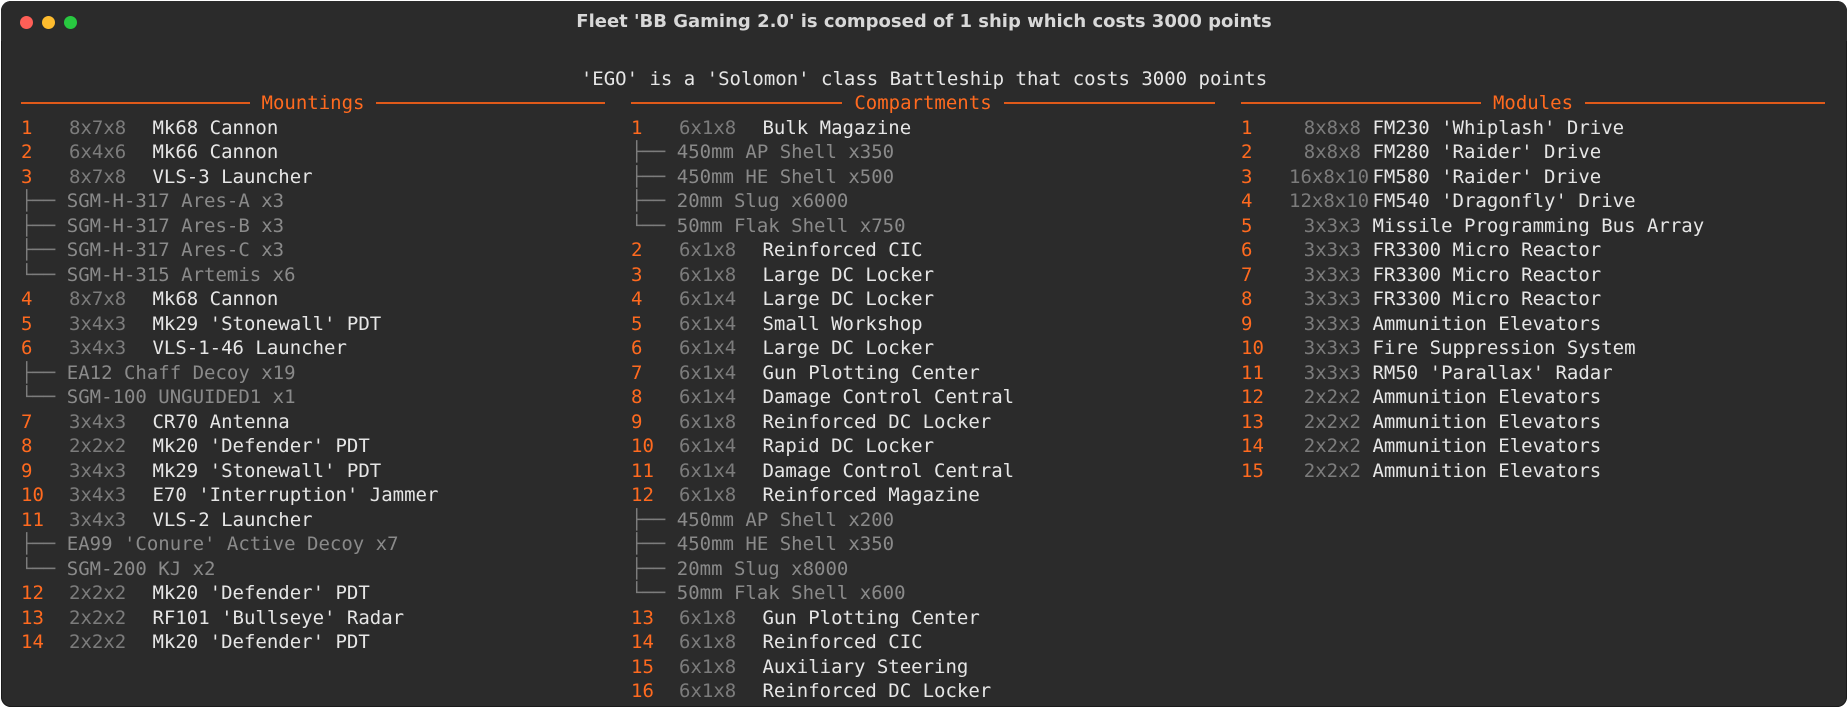 The height and width of the screenshot is (708, 1848). What do you see at coordinates (648, 593) in the screenshot?
I see `tree-branch-glyph: └──` at bounding box center [648, 593].